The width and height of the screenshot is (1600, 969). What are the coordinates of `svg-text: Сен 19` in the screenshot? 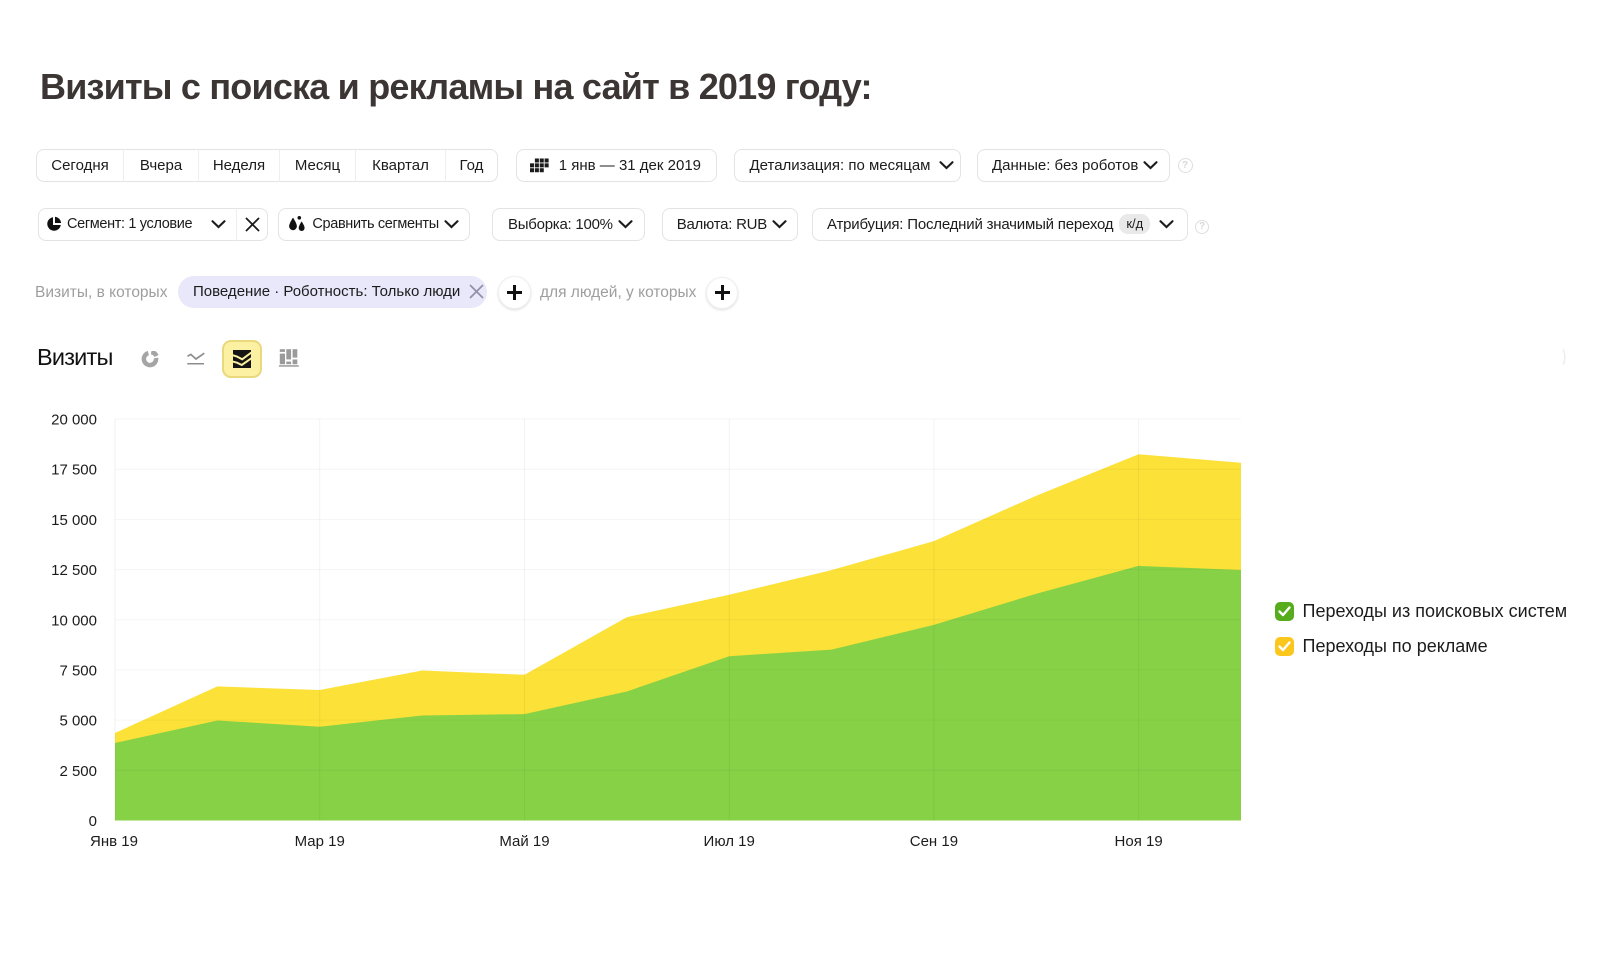 It's located at (934, 841).